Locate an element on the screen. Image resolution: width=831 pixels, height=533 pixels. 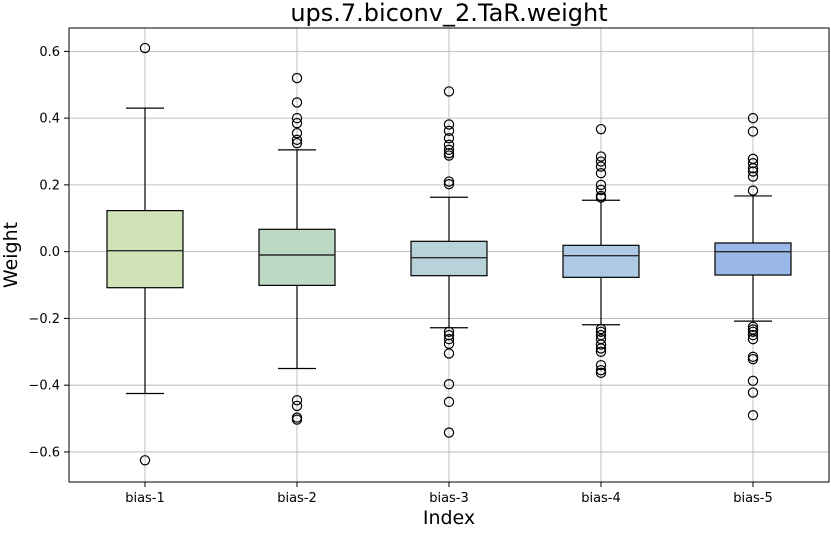
x-tick-label: bias-3 is located at coordinates (449, 498).